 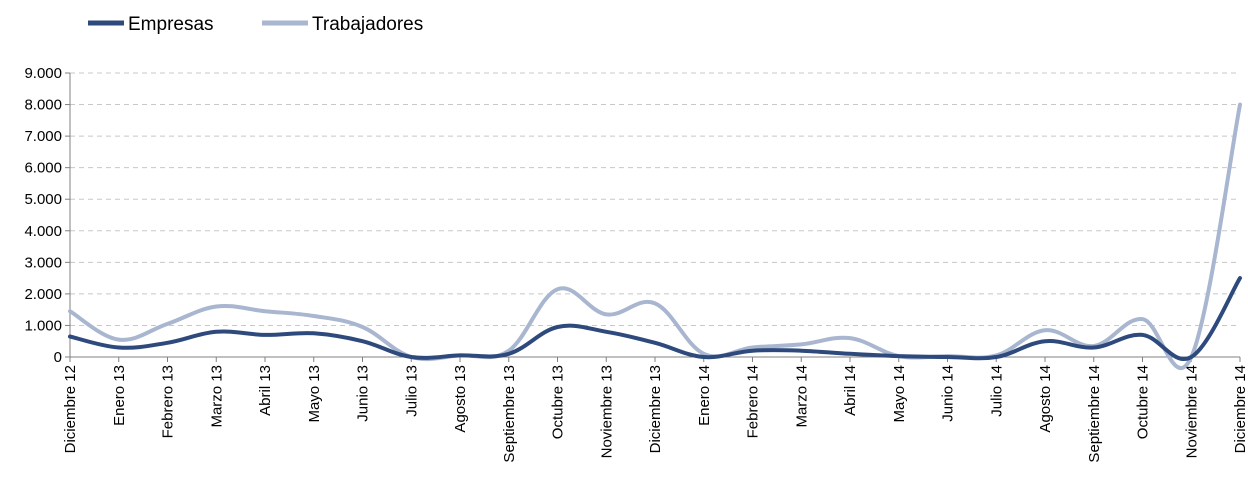 What do you see at coordinates (43, 73) in the screenshot?
I see `y-tick-label: 9.000` at bounding box center [43, 73].